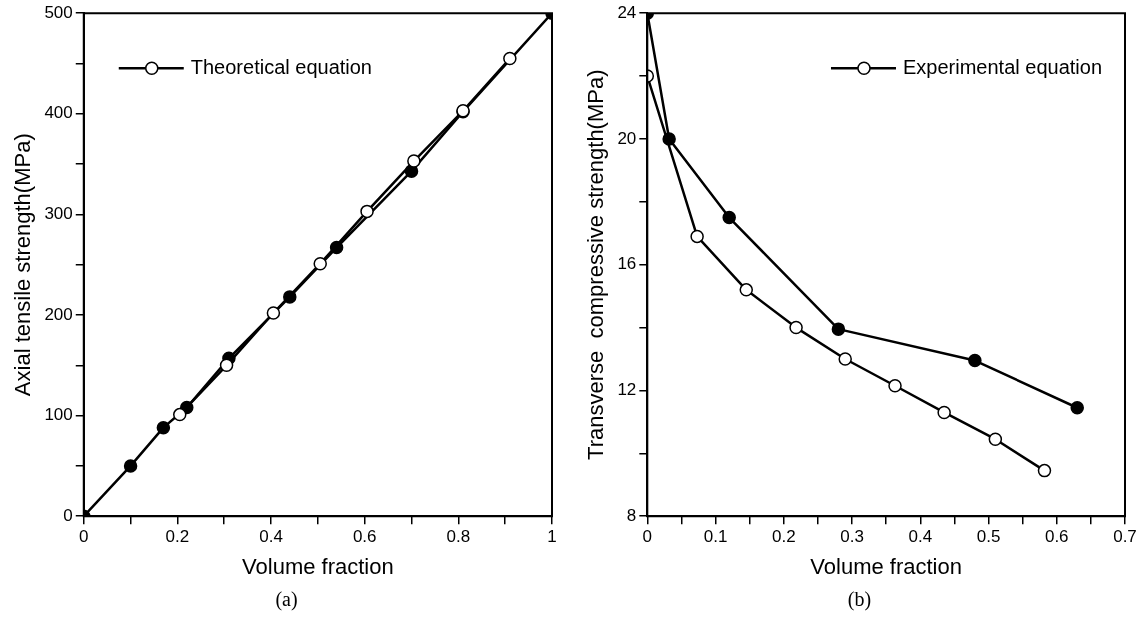 The image size is (1147, 621). Describe the element at coordinates (58, 214) in the screenshot. I see `y-tick-label: 300` at that location.